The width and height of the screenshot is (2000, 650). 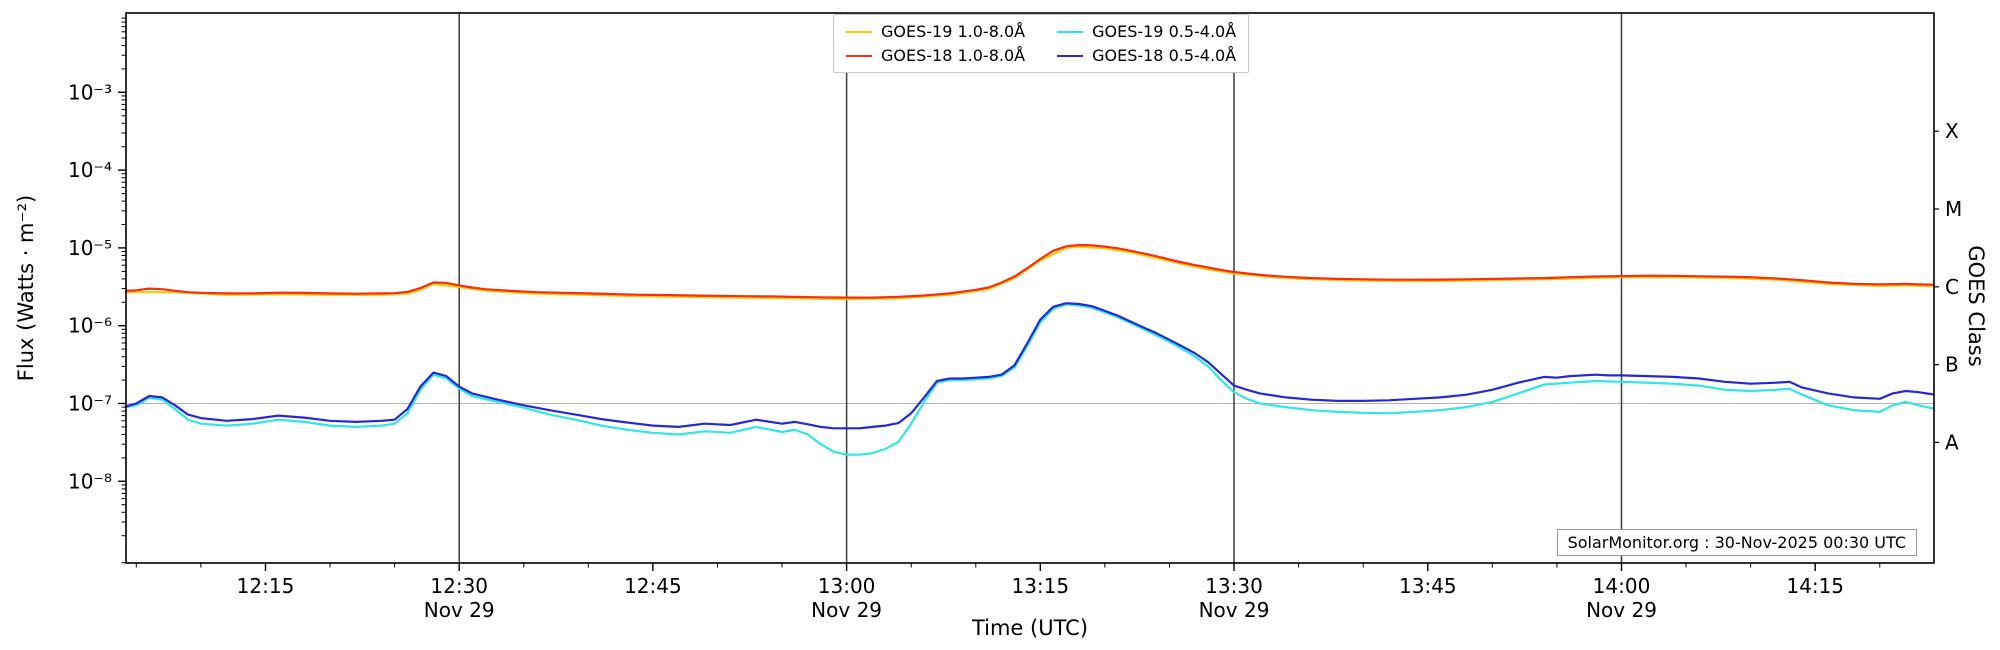 What do you see at coordinates (1952, 287) in the screenshot?
I see `goes-class-label: C` at bounding box center [1952, 287].